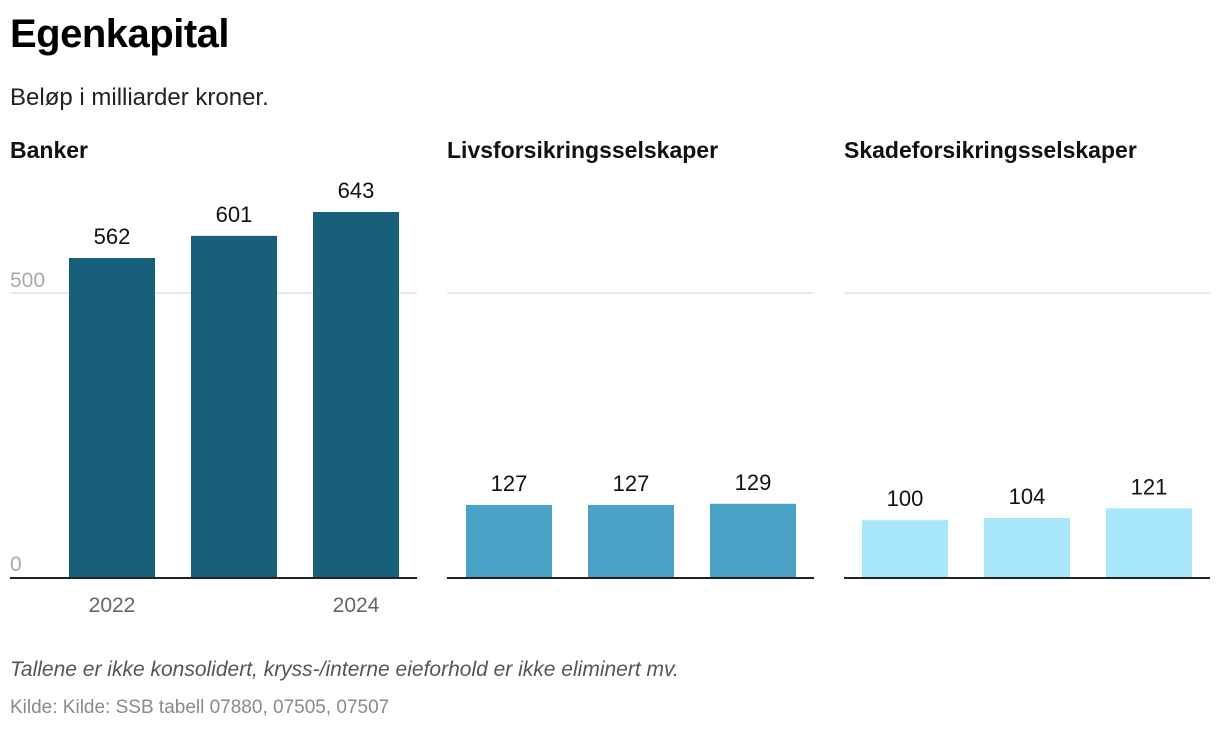  Describe the element at coordinates (112, 605) in the screenshot. I see `x-tick-label: 2022` at that location.